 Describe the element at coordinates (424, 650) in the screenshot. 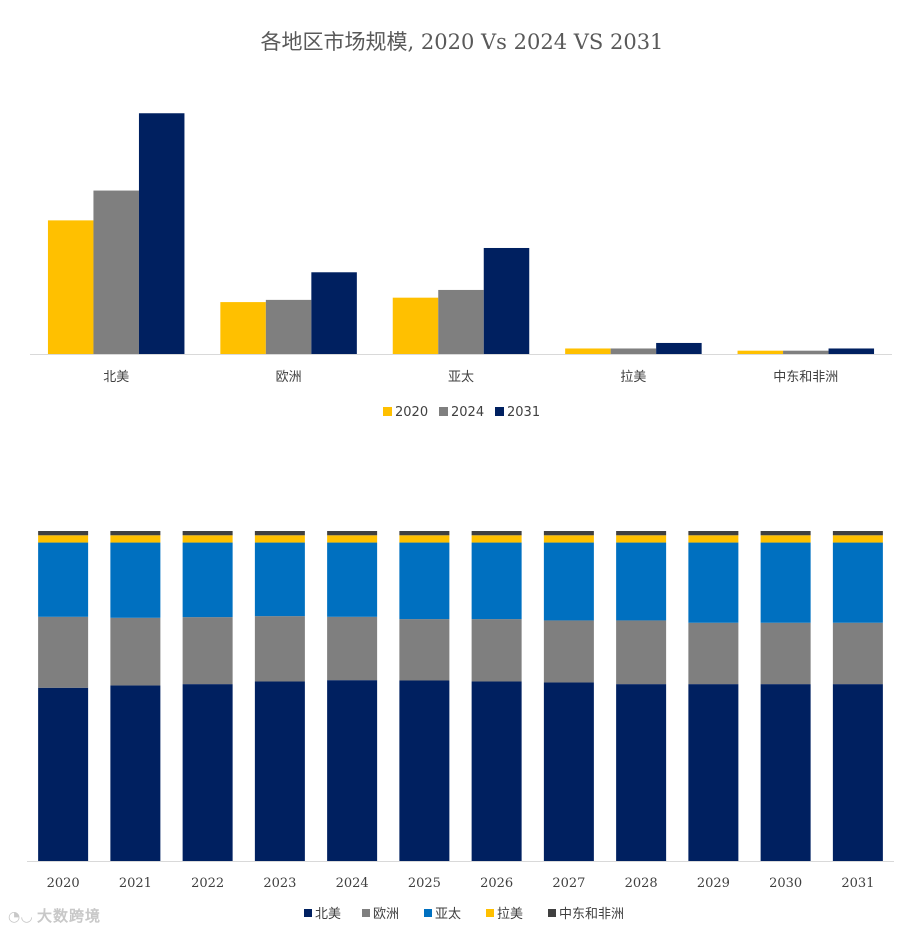

I see `stack-2025-欧洲` at that location.